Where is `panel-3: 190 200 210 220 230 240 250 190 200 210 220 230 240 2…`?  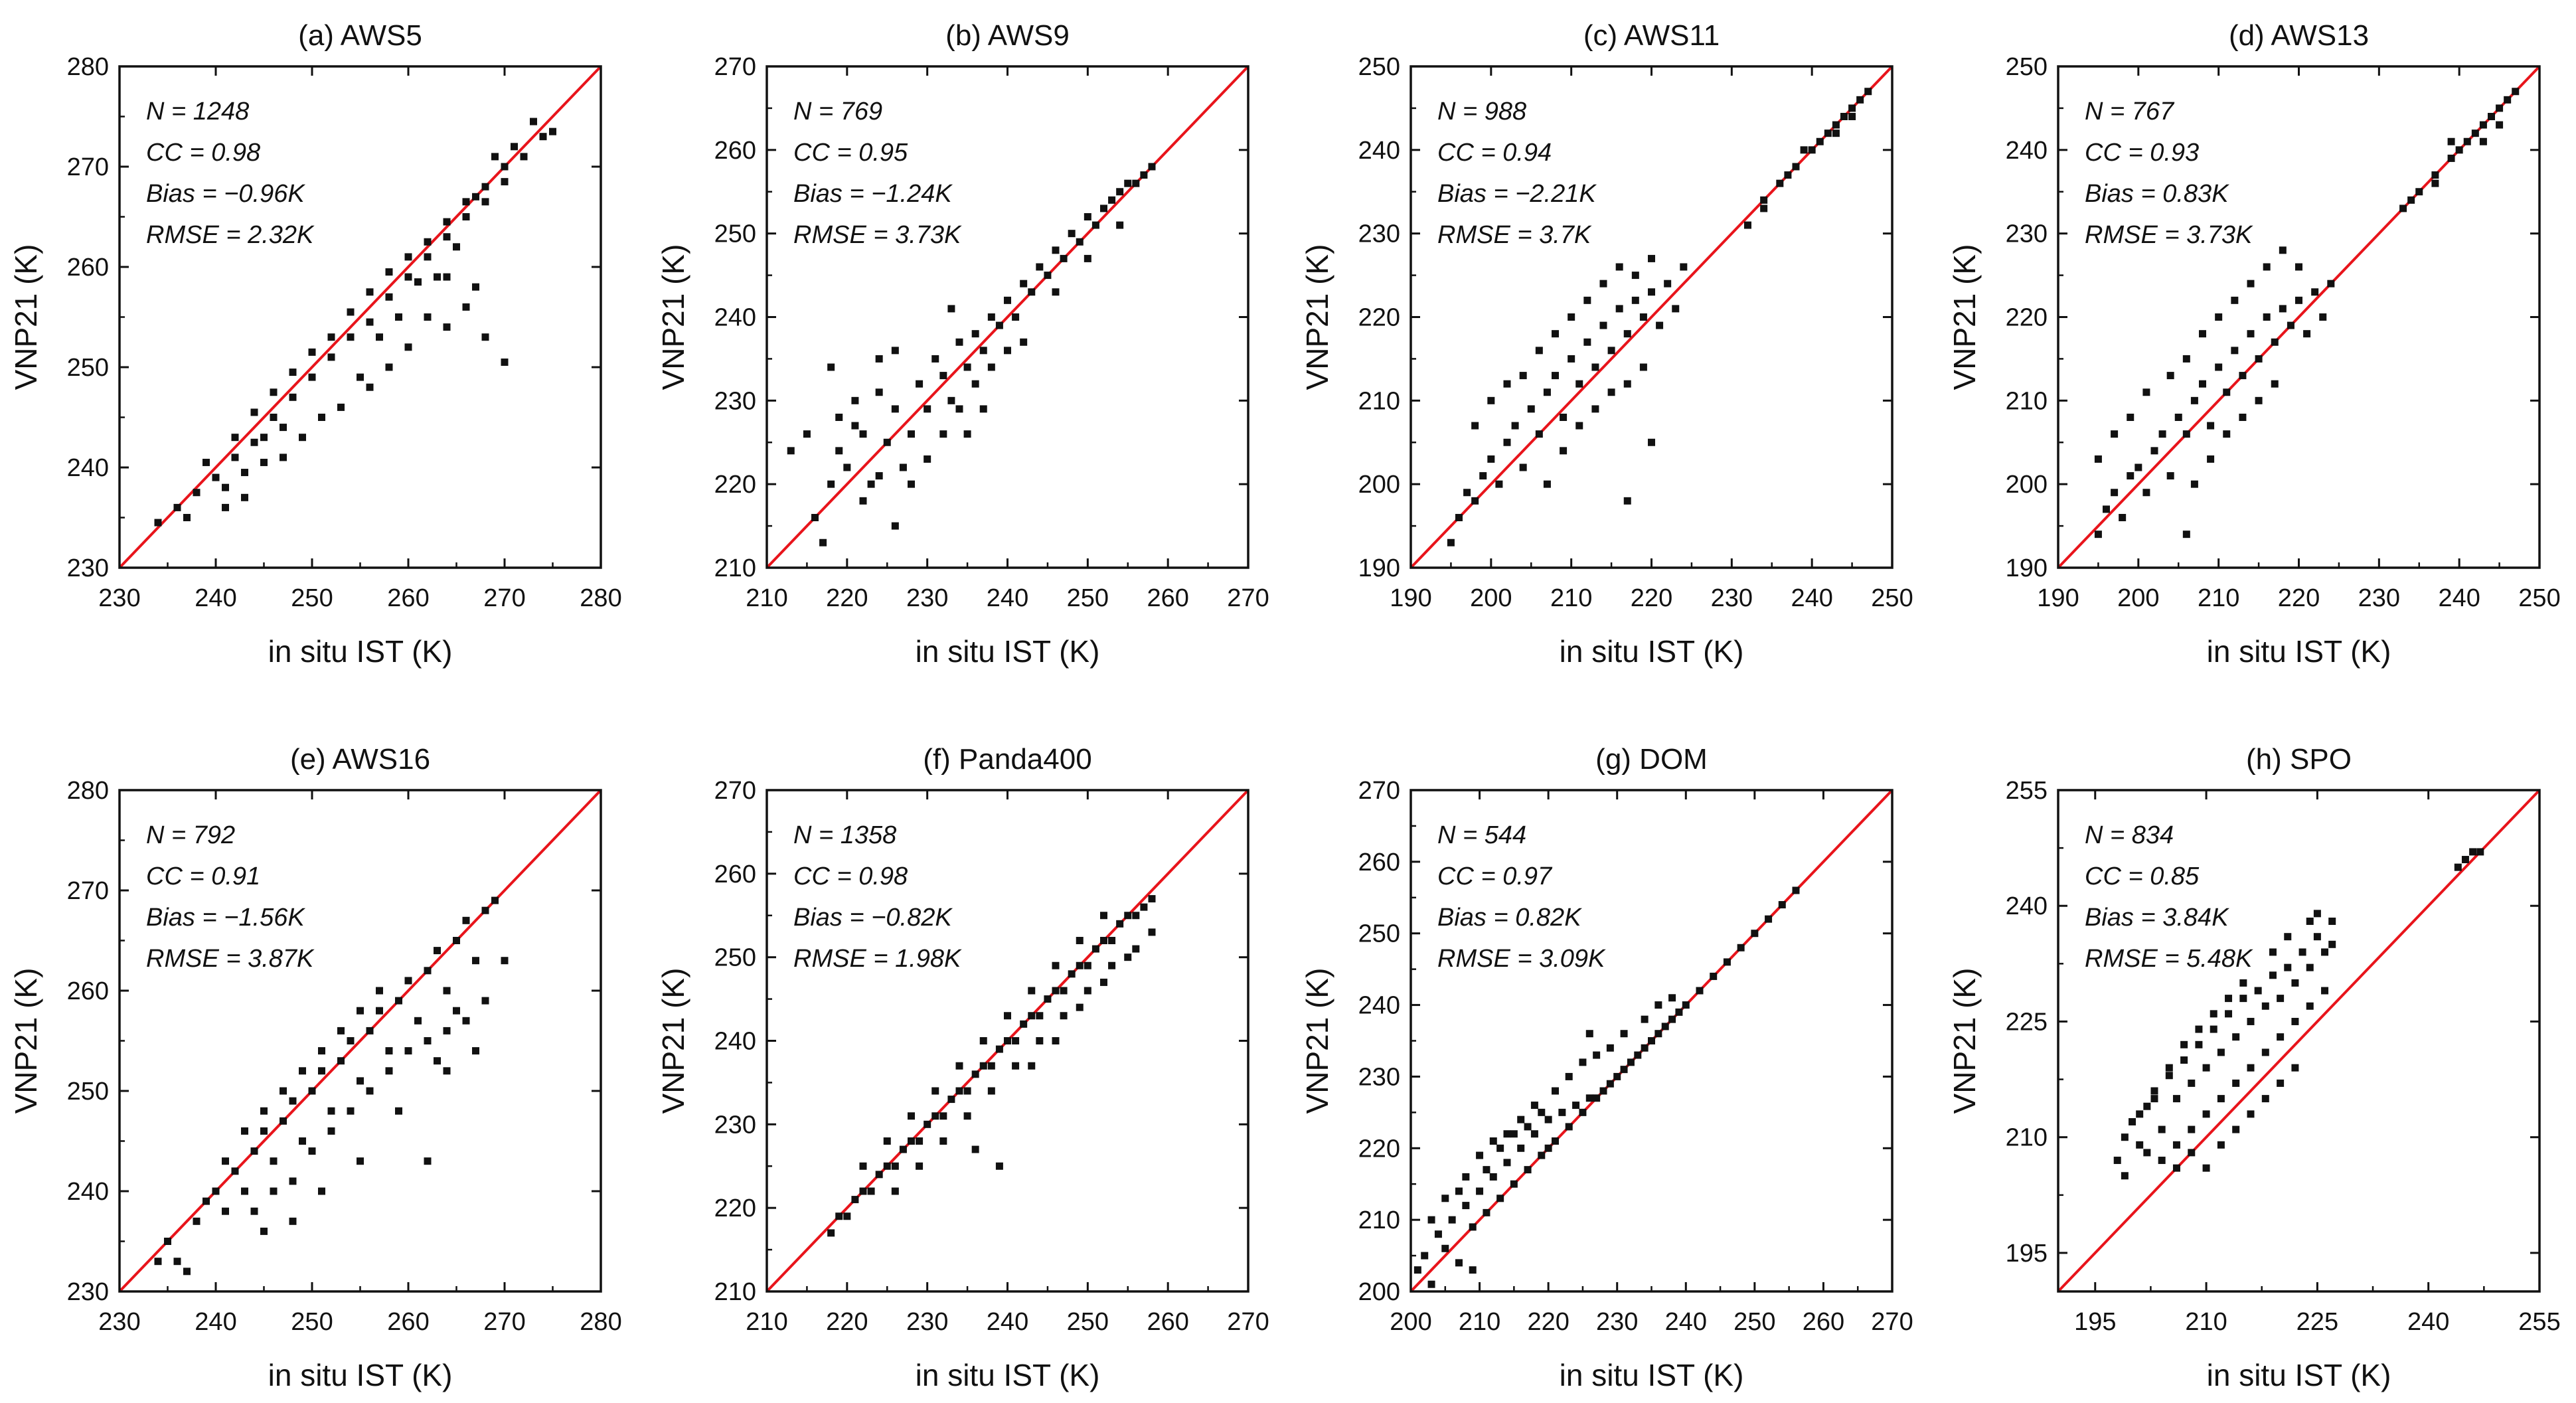 panel-3: 190 200 210 220 230 240 250 190 200 210 220 230 240 2… is located at coordinates (1606, 344).